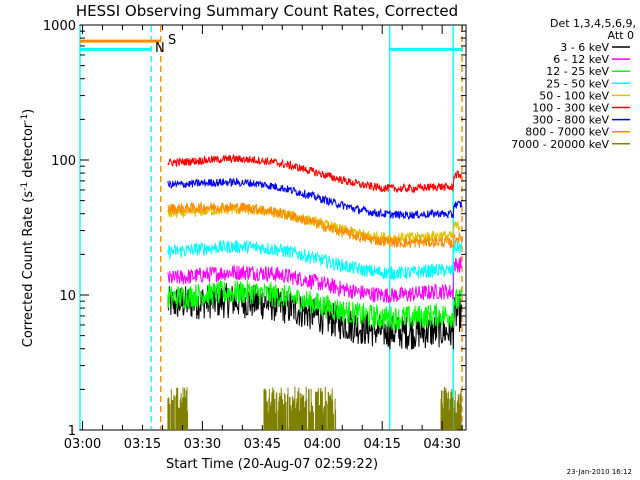  What do you see at coordinates (621, 35) in the screenshot?
I see `legend-header-2: Att 0` at bounding box center [621, 35].